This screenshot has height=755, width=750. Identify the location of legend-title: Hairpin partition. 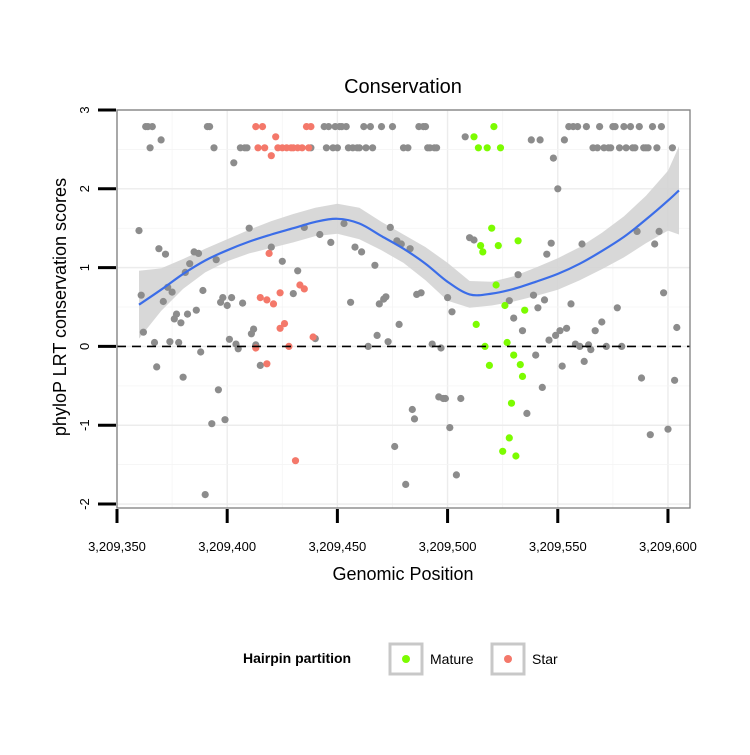
(297, 658).